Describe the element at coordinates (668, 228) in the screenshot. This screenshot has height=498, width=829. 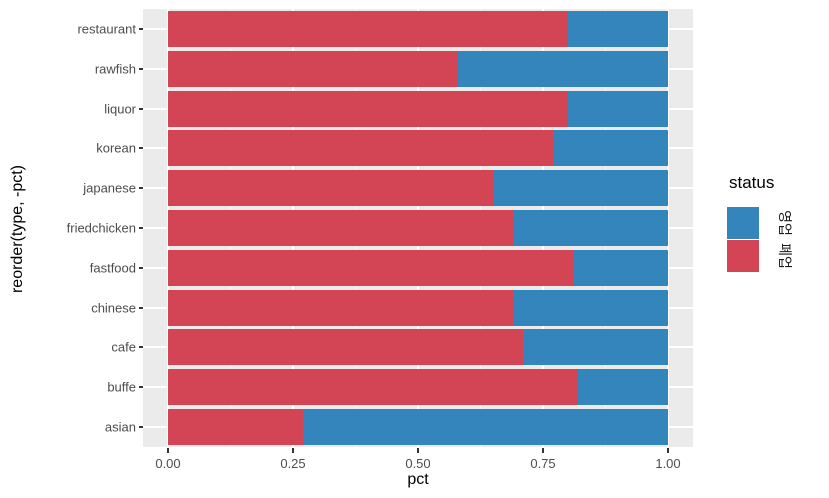
I see `gridline-major` at that location.